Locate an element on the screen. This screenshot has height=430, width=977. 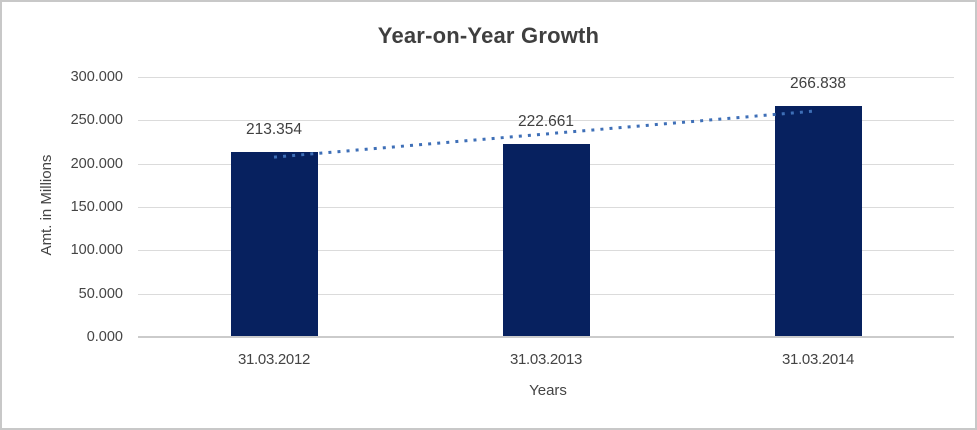
x-axis-line is located at coordinates (546, 337).